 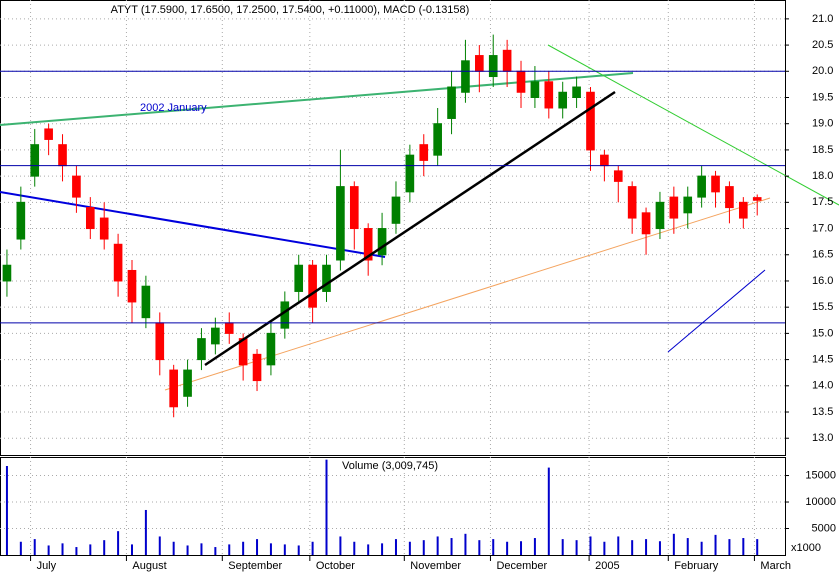 What do you see at coordinates (521, 566) in the screenshot?
I see `x-tick-label: December` at bounding box center [521, 566].